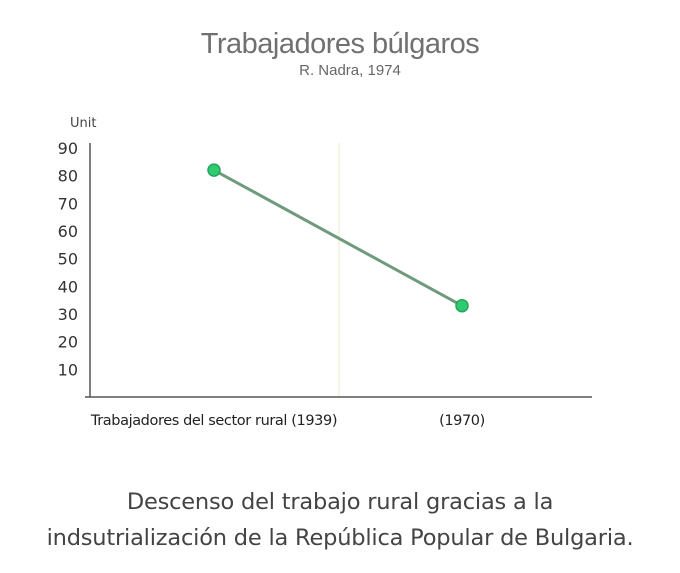 Image resolution: width=680 pixels, height=573 pixels. I want to click on y-tick-label: 70, so click(68, 203).